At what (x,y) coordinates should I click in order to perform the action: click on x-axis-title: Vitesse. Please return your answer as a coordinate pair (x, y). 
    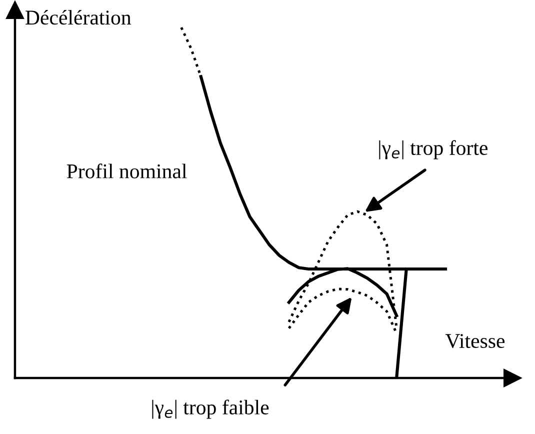
    Looking at the image, I should click on (475, 341).